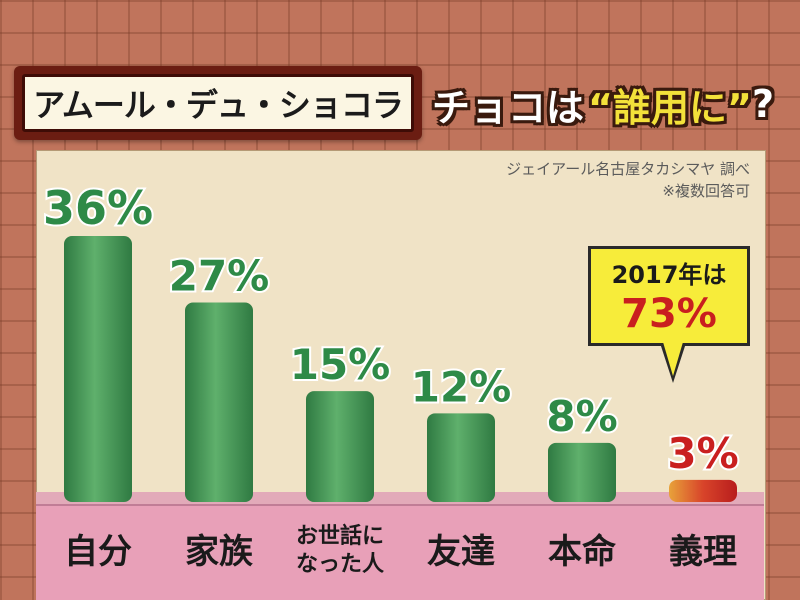 This screenshot has width=800, height=600. What do you see at coordinates (98, 208) in the screenshot?
I see `value-label-0: 36%` at bounding box center [98, 208].